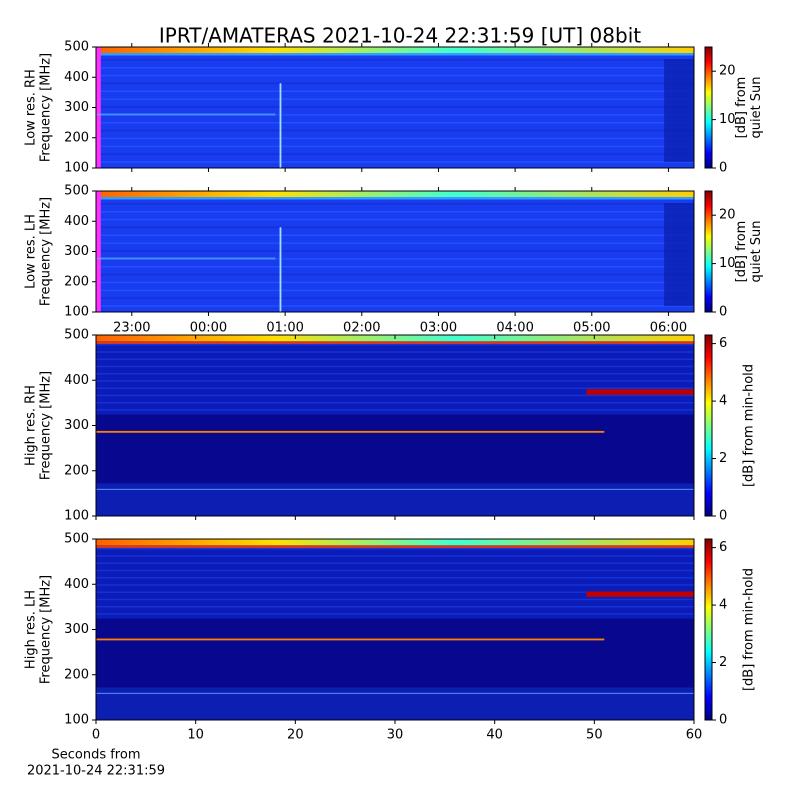 This screenshot has width=800, height=800. Describe the element at coordinates (31, 425) in the screenshot. I see `y-axis-label: High res. RH` at that location.